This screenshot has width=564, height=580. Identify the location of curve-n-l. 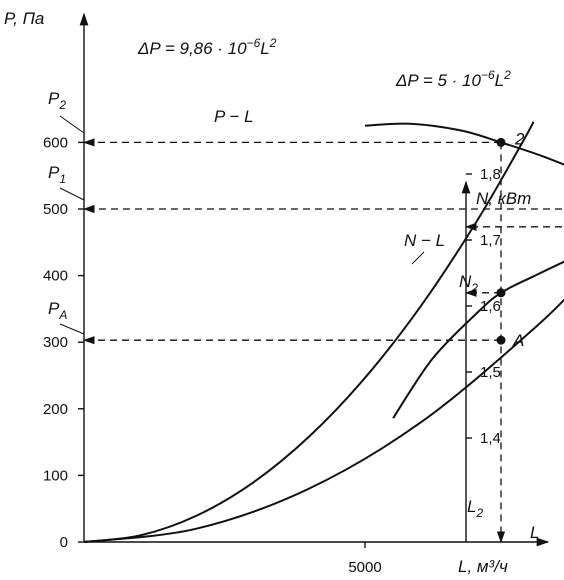
(478, 339).